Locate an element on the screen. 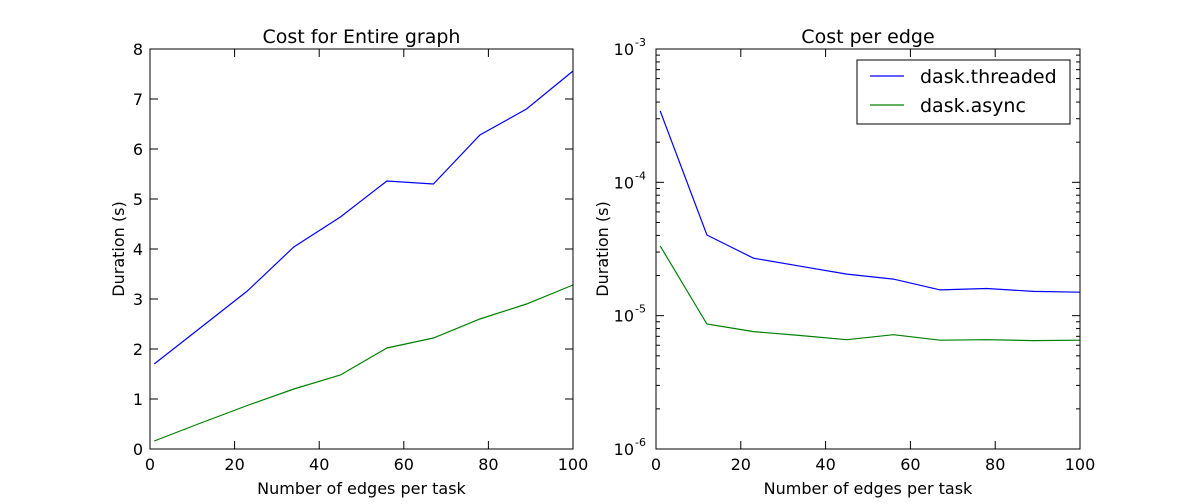  legend-box is located at coordinates (963, 92).